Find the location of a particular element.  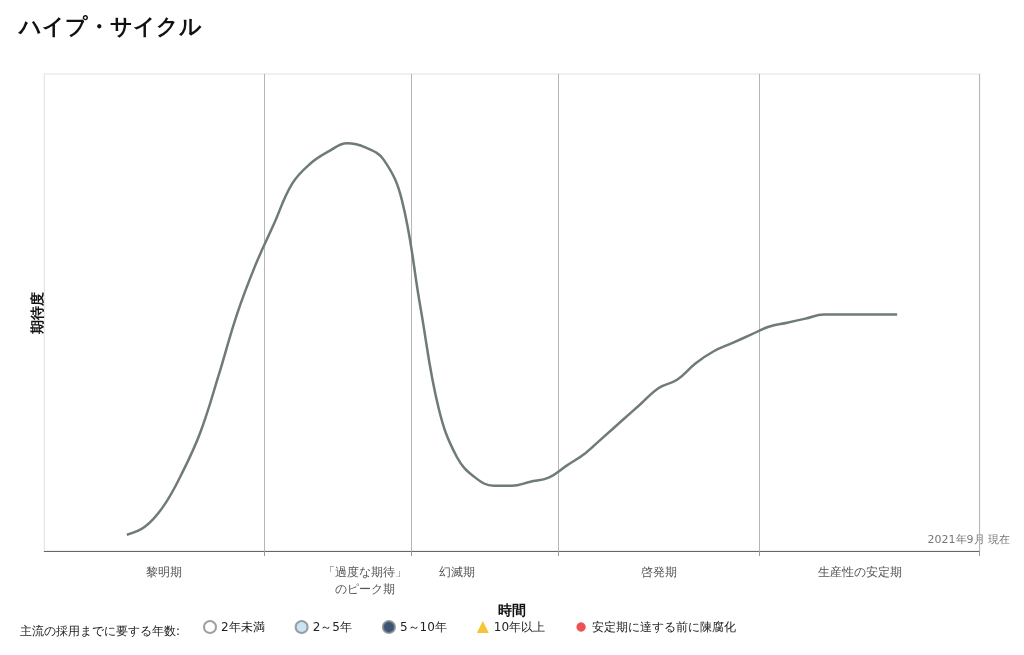

x-tick-label: 生産性の安定期 is located at coordinates (860, 571).